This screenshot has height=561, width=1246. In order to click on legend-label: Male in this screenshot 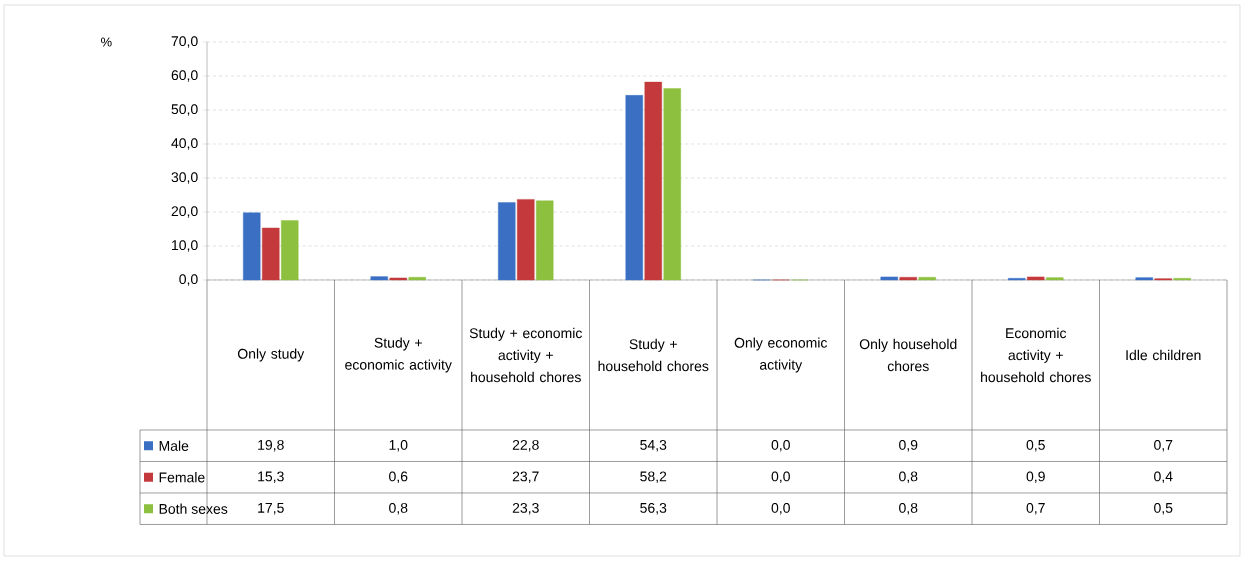, I will do `click(174, 445)`.